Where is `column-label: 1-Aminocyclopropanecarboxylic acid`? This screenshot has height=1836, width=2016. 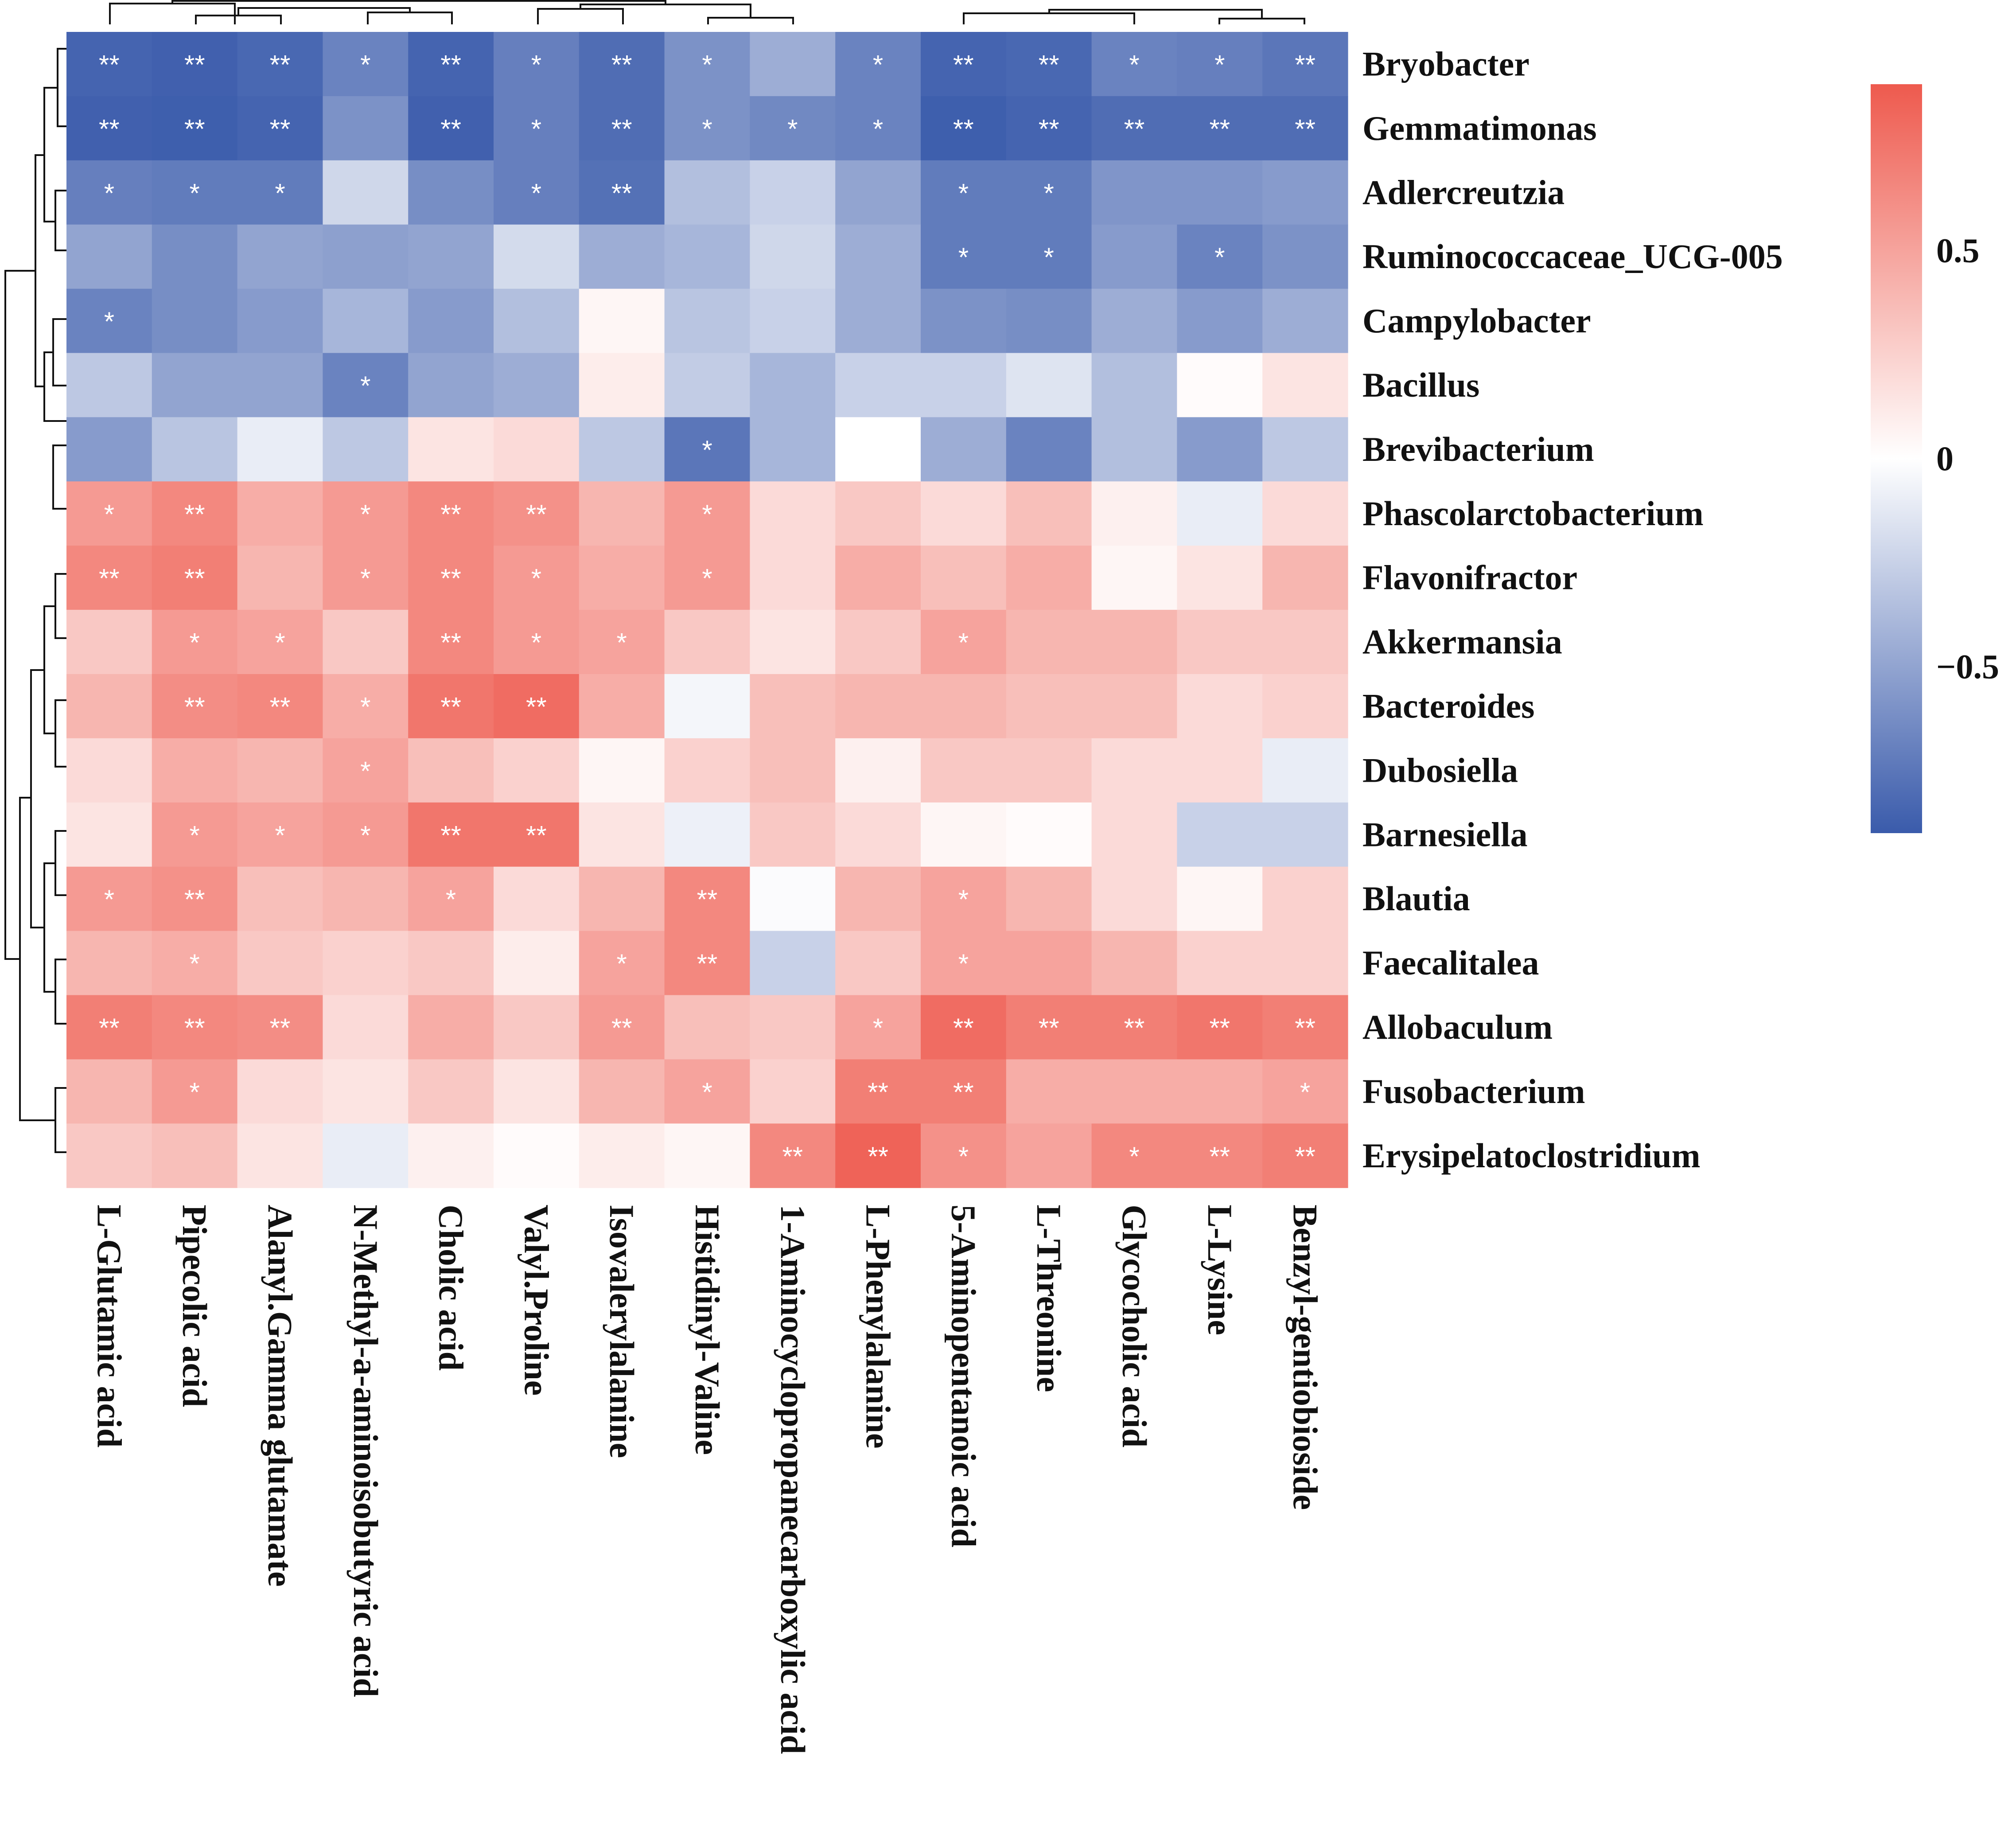 column-label: 1-Aminocyclopropanecarboxylic acid is located at coordinates (793, 1479).